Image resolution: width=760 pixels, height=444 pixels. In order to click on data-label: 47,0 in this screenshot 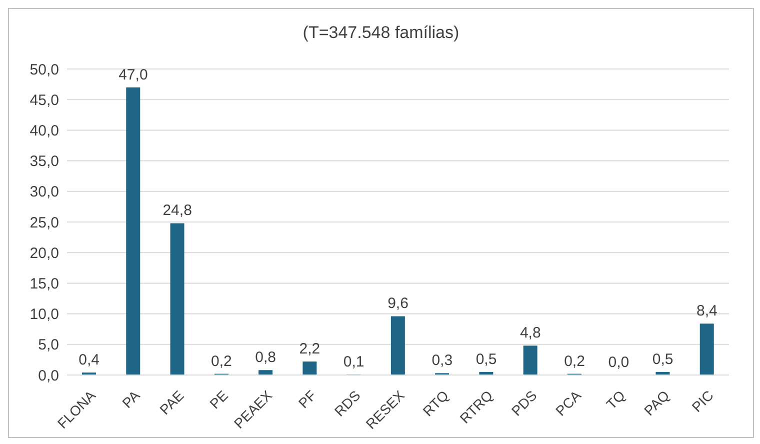, I will do `click(133, 75)`.